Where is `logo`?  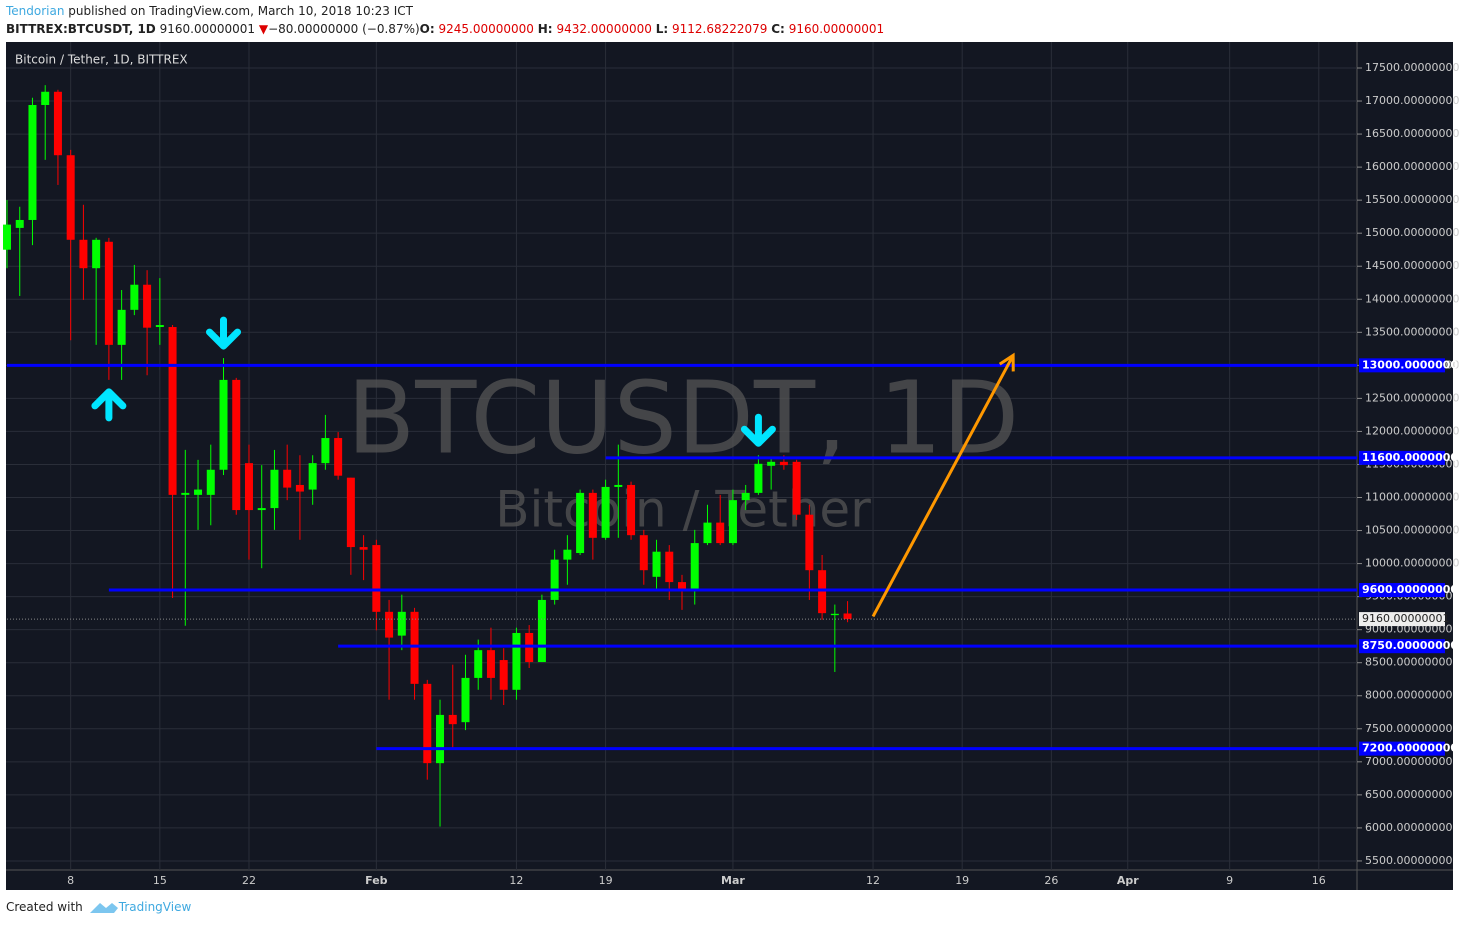 logo is located at coordinates (104, 908).